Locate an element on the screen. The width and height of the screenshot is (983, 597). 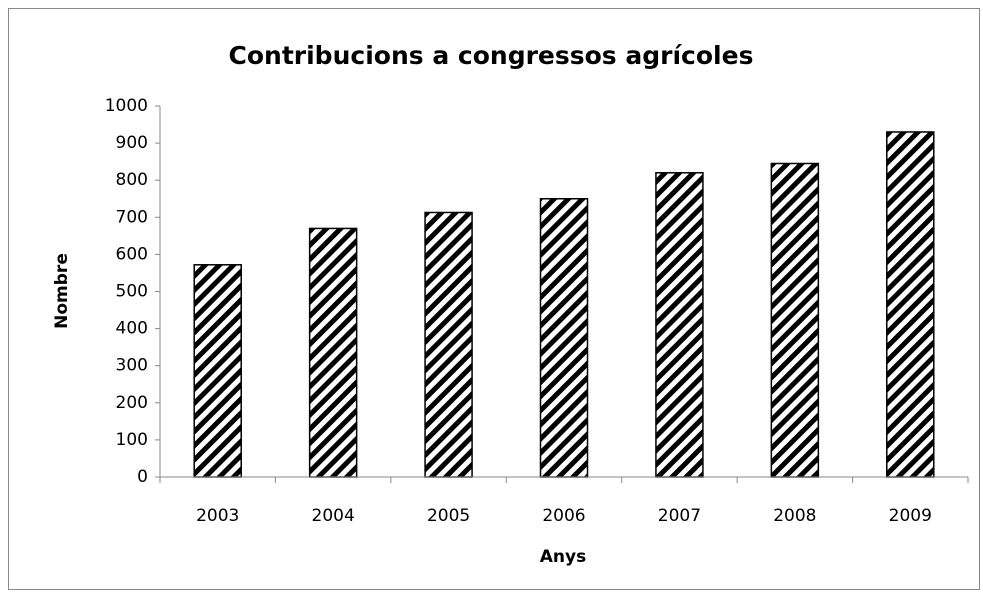
x-axis-title: Anys is located at coordinates (563, 557).